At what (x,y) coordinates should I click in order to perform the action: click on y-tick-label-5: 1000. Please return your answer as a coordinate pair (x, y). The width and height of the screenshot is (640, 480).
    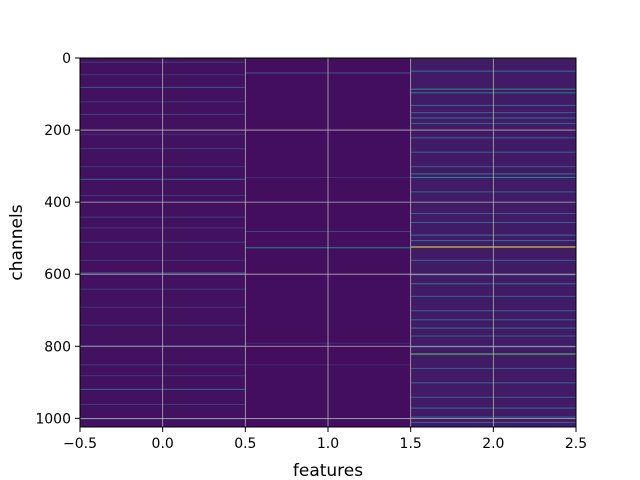
    Looking at the image, I should click on (53, 419).